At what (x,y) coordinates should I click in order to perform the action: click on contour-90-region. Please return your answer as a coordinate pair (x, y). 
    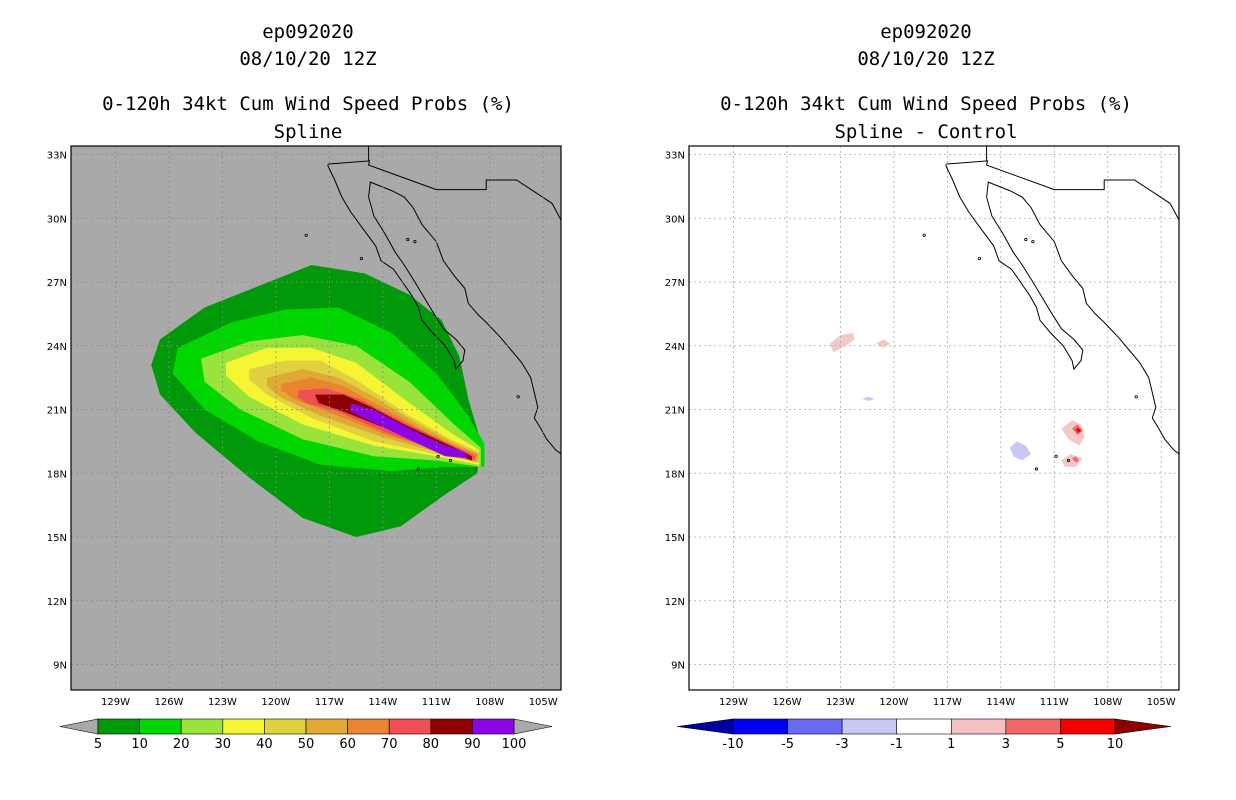
    Looking at the image, I should click on (409, 431).